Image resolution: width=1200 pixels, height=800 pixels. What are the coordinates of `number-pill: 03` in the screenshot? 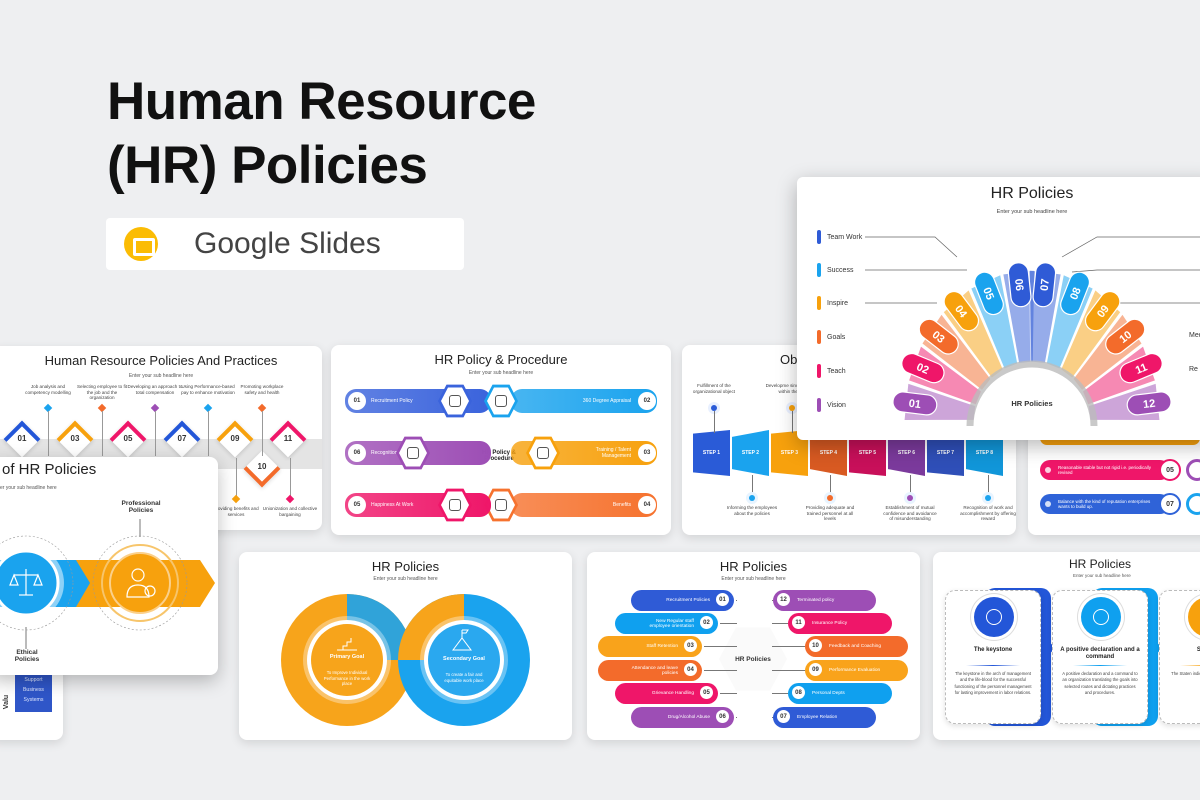 It's located at (938, 336).